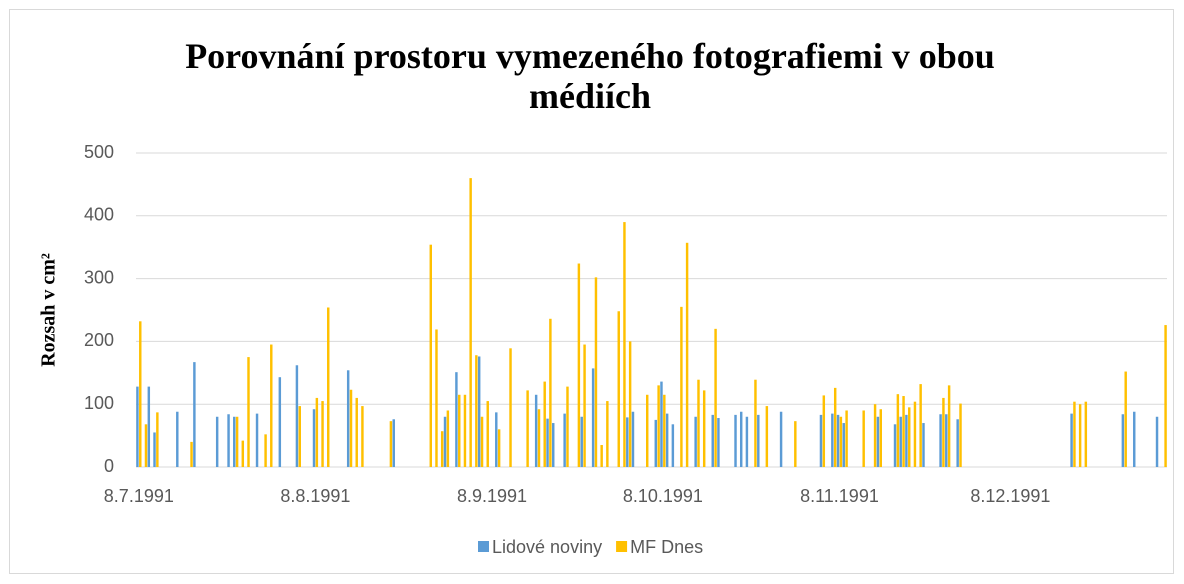  Describe the element at coordinates (839, 496) in the screenshot. I see `x-tick-label: 8.11.1991` at that location.